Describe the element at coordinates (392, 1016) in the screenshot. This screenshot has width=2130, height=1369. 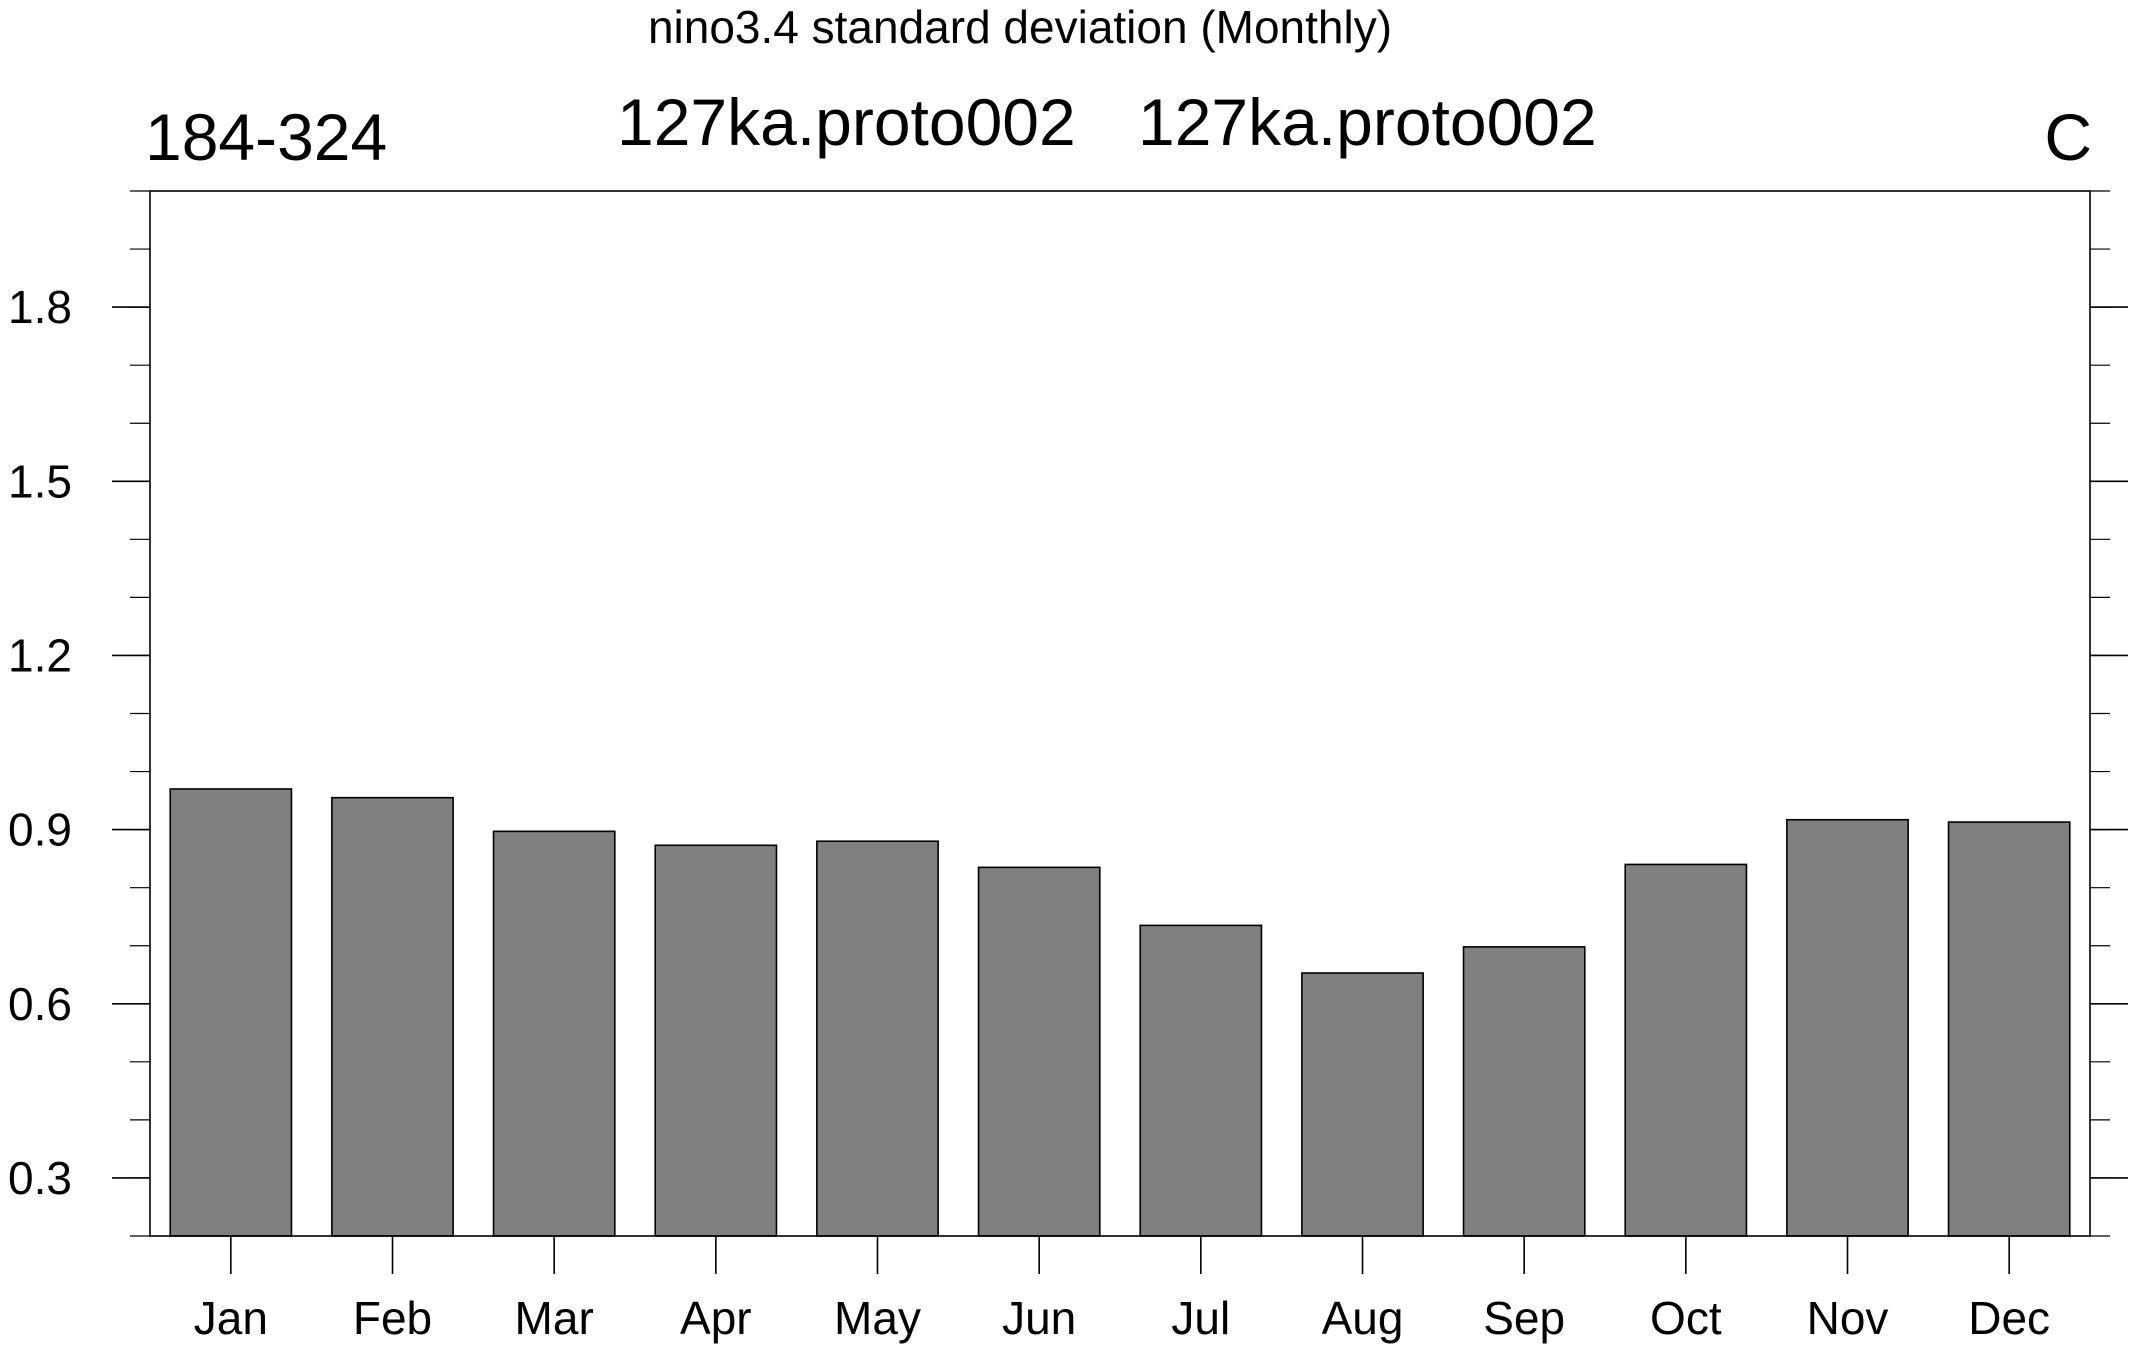
I see `bar-feb` at that location.